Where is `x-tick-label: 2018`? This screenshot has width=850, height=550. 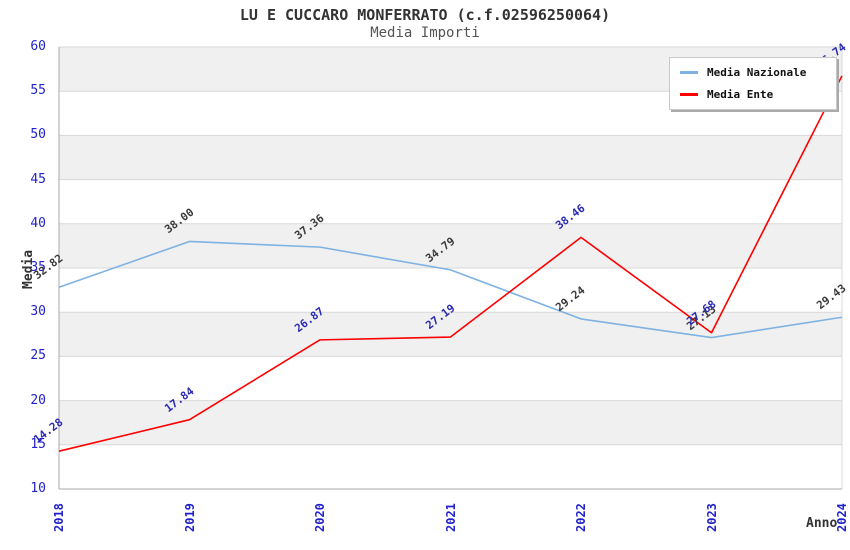 x-tick-label: 2018 is located at coordinates (59, 517).